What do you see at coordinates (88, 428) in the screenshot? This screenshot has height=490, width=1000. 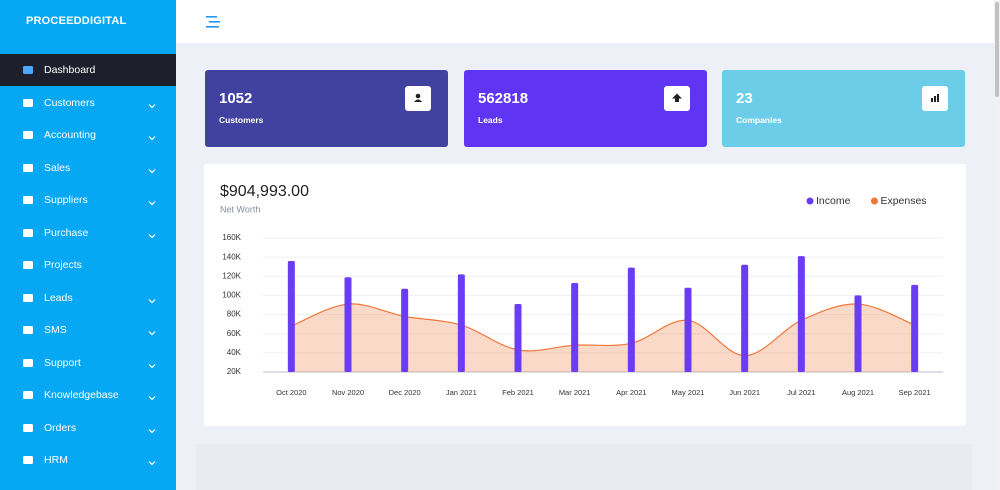 I see `menu-item: Orders` at bounding box center [88, 428].